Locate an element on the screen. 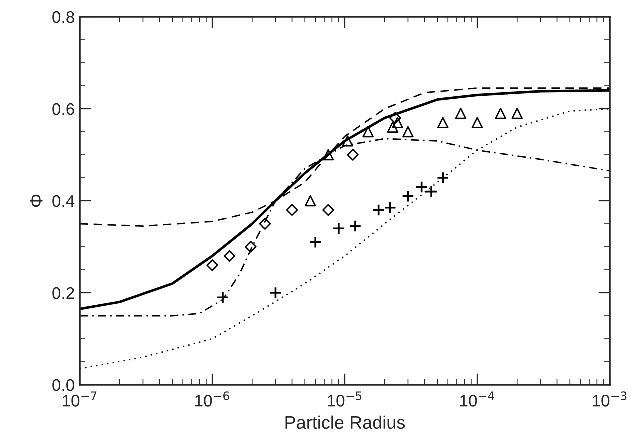 This screenshot has width=644, height=437. y-tick-label: 0.6 is located at coordinates (63, 109).